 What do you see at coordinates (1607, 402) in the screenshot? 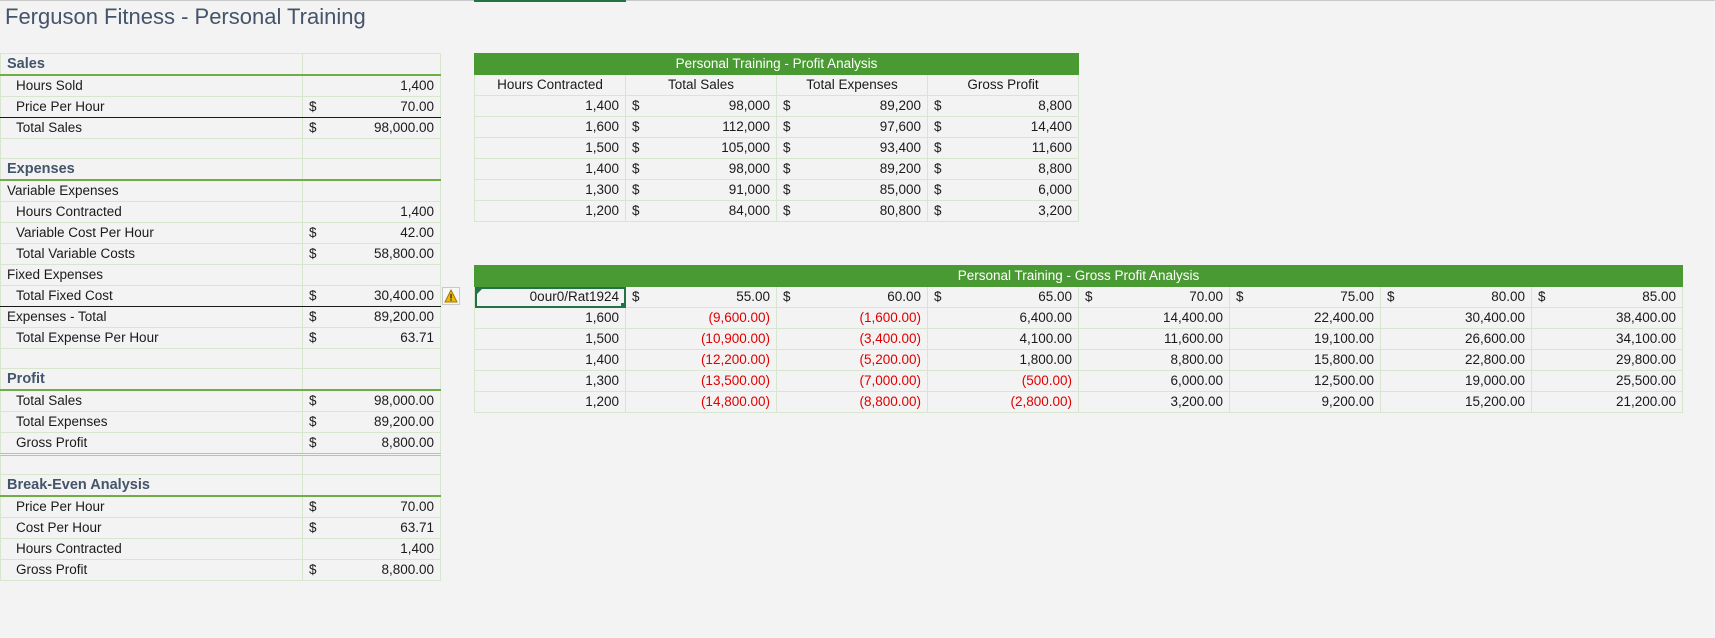
I see `gp-value-cell: 21,200.00` at bounding box center [1607, 402].